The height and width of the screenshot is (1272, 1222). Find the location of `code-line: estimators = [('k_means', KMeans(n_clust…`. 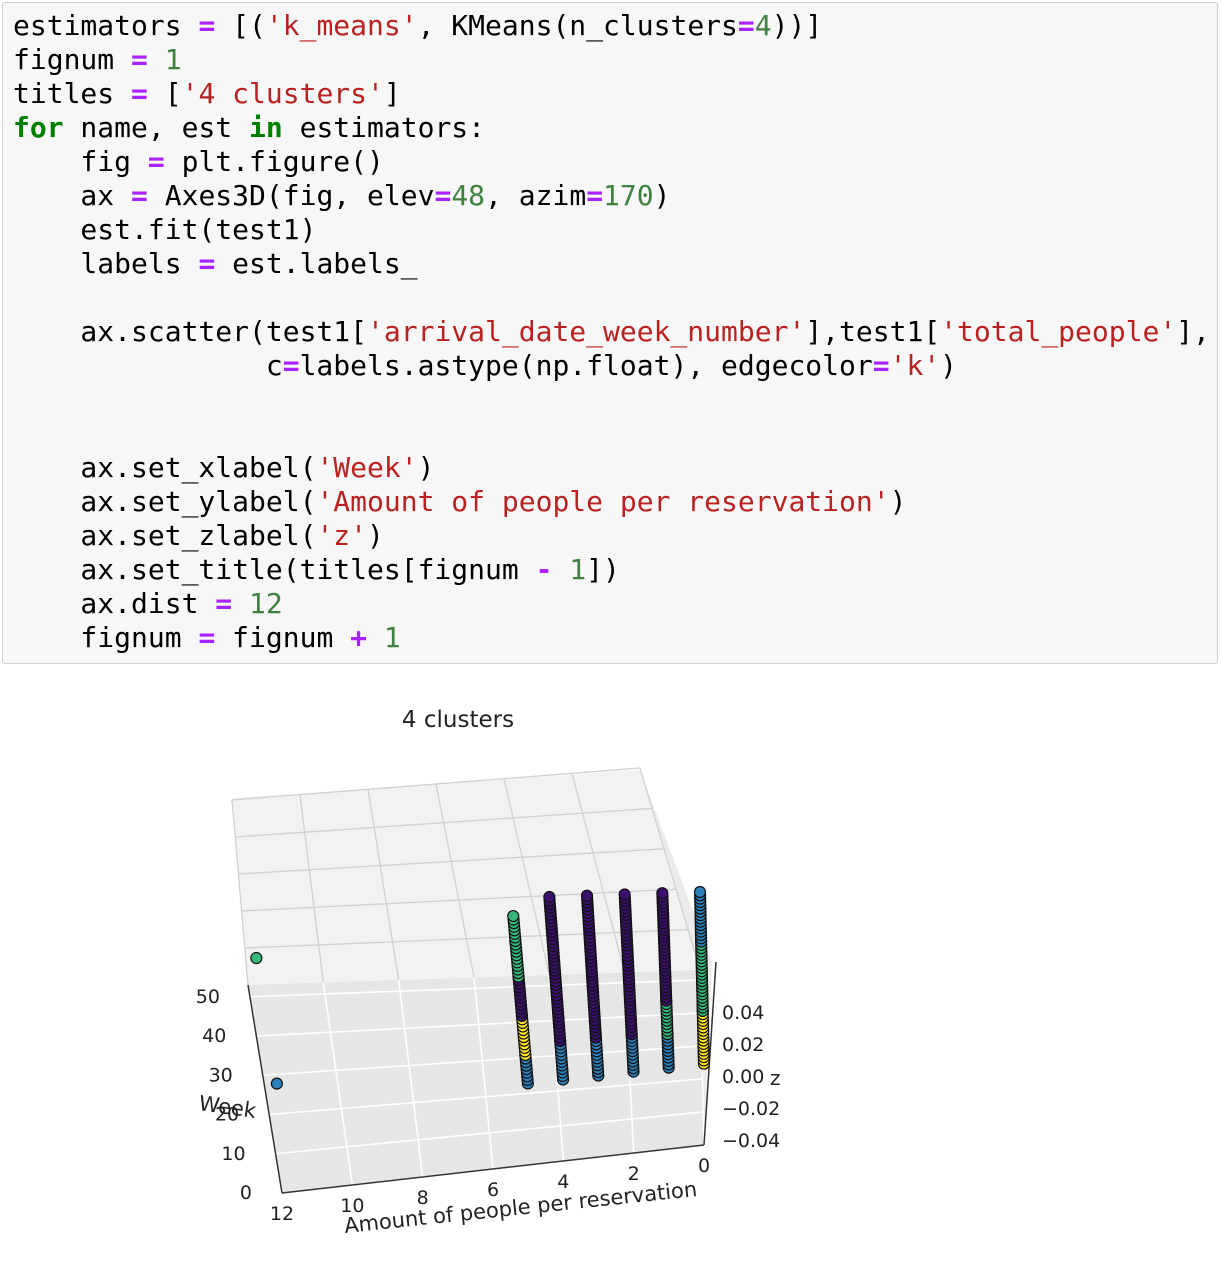

code-line: estimators = [('k_means', KMeans(n_clust… is located at coordinates (417, 26).